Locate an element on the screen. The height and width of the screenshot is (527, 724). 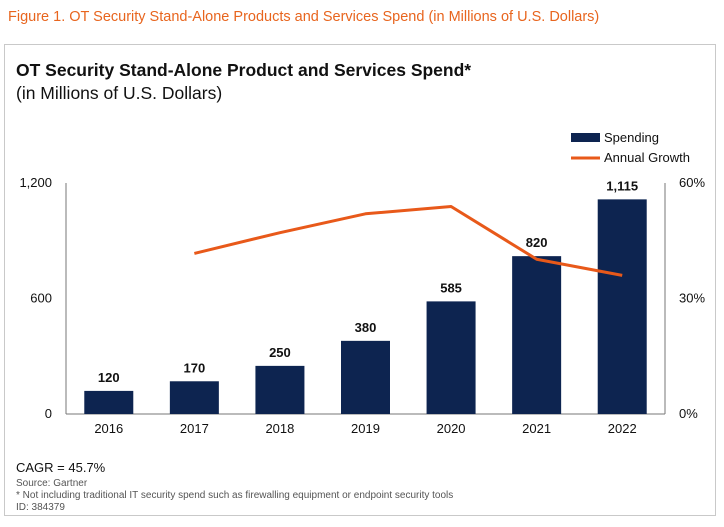
bar-data-label: 585 is located at coordinates (451, 287).